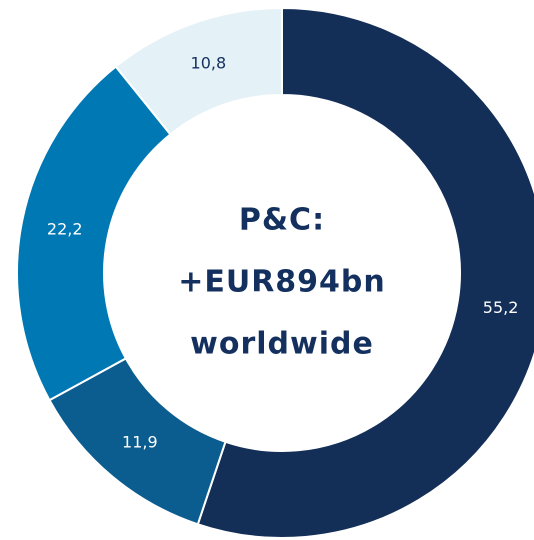 This screenshot has height=540, width=534. What do you see at coordinates (140, 441) in the screenshot?
I see `segment-label: 11,9` at bounding box center [140, 441].